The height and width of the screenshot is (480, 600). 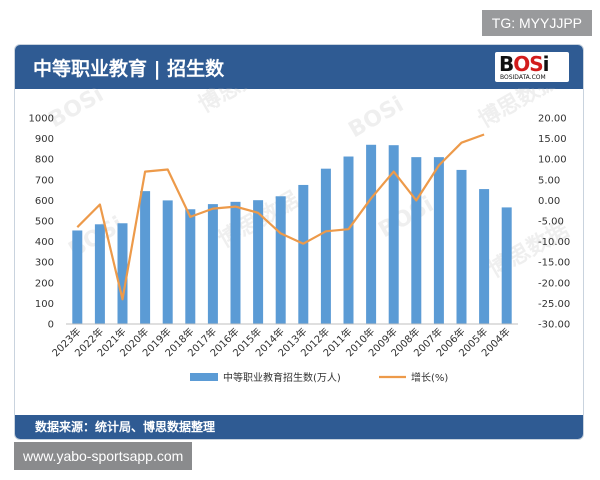 What do you see at coordinates (554, 325) in the screenshot?
I see `y-right-tick-label: -30.00` at bounding box center [554, 325].